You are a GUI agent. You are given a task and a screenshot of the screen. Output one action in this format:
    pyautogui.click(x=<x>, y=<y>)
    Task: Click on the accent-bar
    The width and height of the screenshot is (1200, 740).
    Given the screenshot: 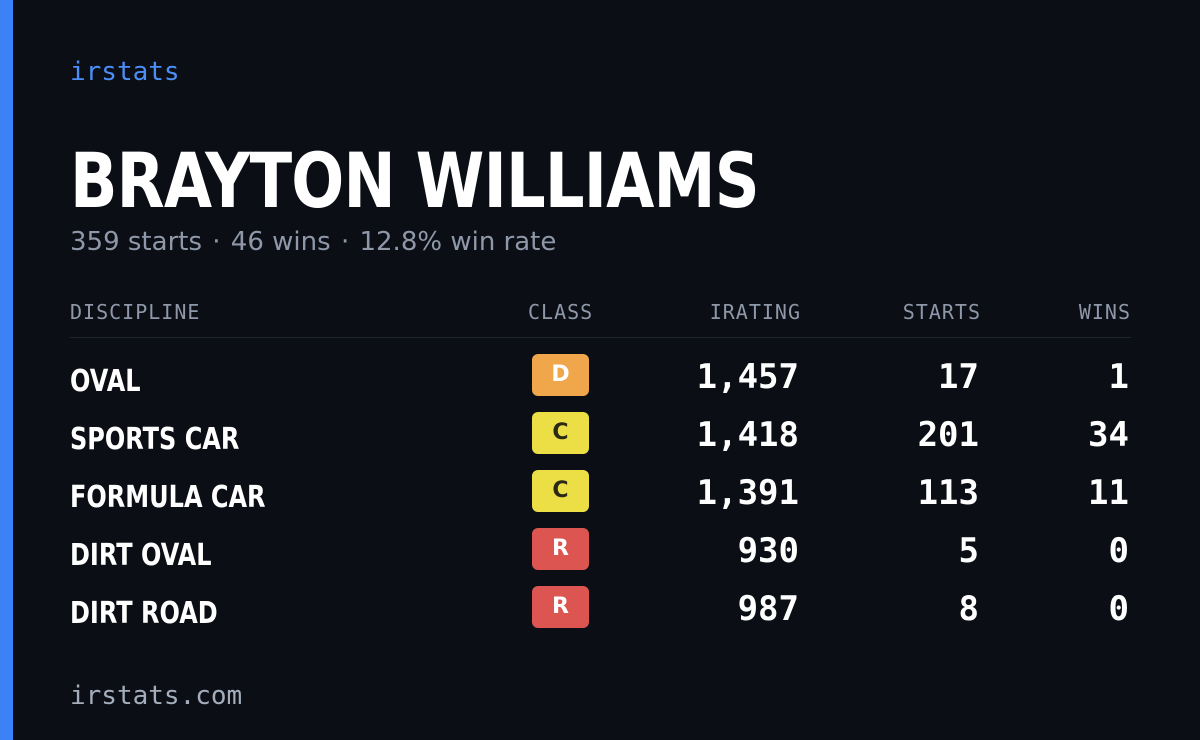 What is the action you would take?
    pyautogui.click(x=6, y=370)
    